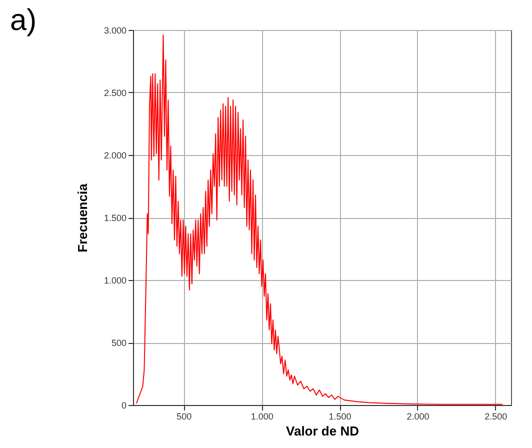 Image resolution: width=532 pixels, height=448 pixels. What do you see at coordinates (82, 217) in the screenshot?
I see `y-axis-title: Frecuencia` at bounding box center [82, 217].